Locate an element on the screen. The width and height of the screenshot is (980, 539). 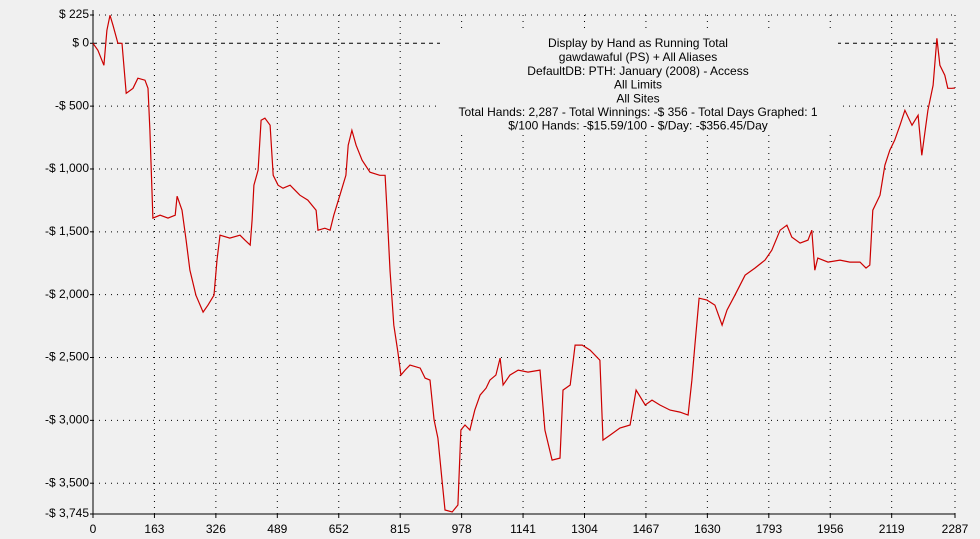
x-tick-label: 489 is located at coordinates (277, 529).